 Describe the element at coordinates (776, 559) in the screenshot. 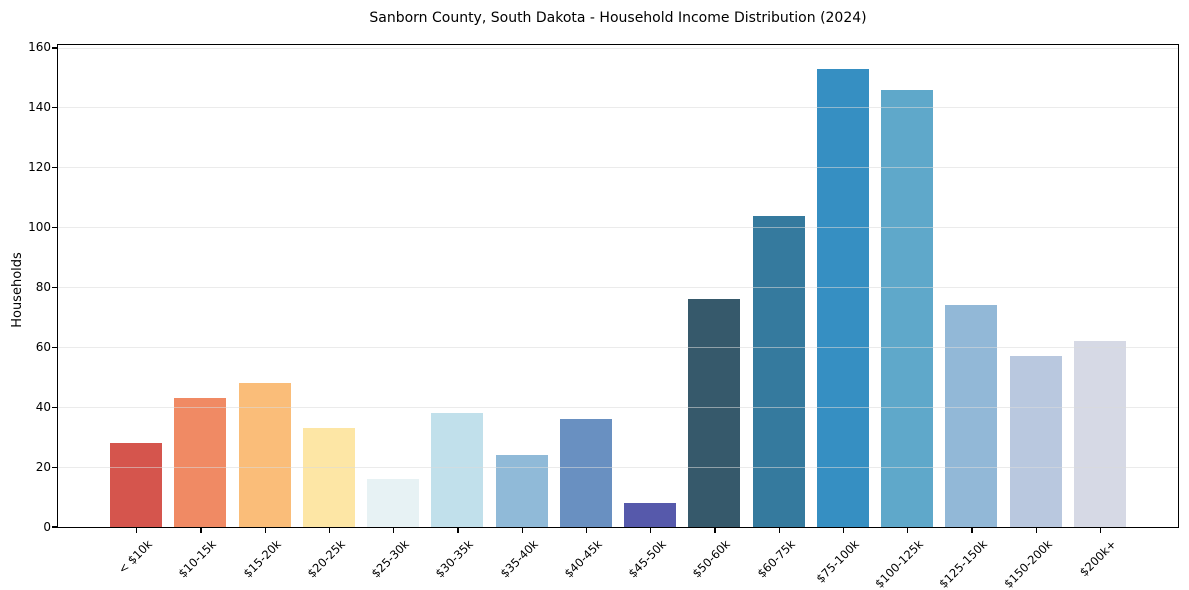

I see `x-tick-label: $60-75k` at that location.